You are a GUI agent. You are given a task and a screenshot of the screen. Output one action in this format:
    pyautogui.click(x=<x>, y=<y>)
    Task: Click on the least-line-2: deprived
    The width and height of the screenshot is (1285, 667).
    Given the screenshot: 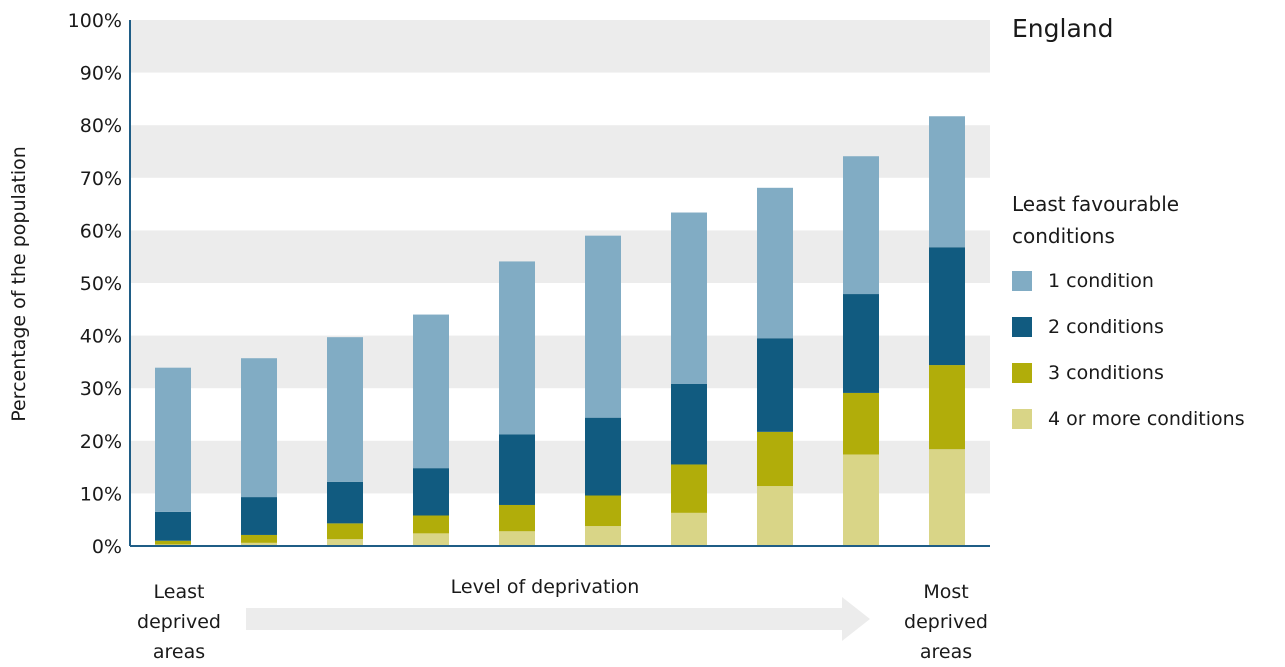 What is the action you would take?
    pyautogui.click(x=179, y=622)
    